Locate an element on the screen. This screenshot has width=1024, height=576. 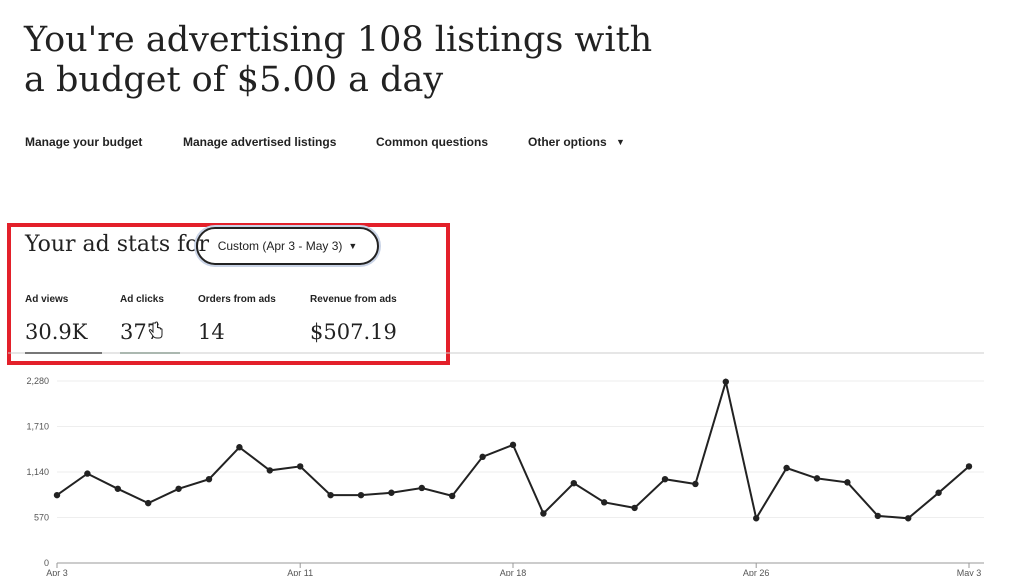
x-tick-label: Apr 26 is located at coordinates (756, 572).